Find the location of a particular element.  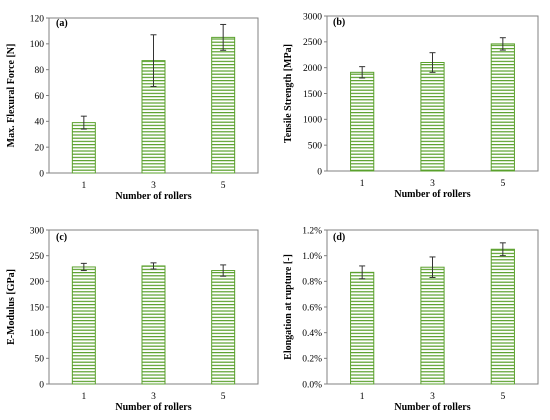

y-tick-label: 50 is located at coordinates (40, 360).